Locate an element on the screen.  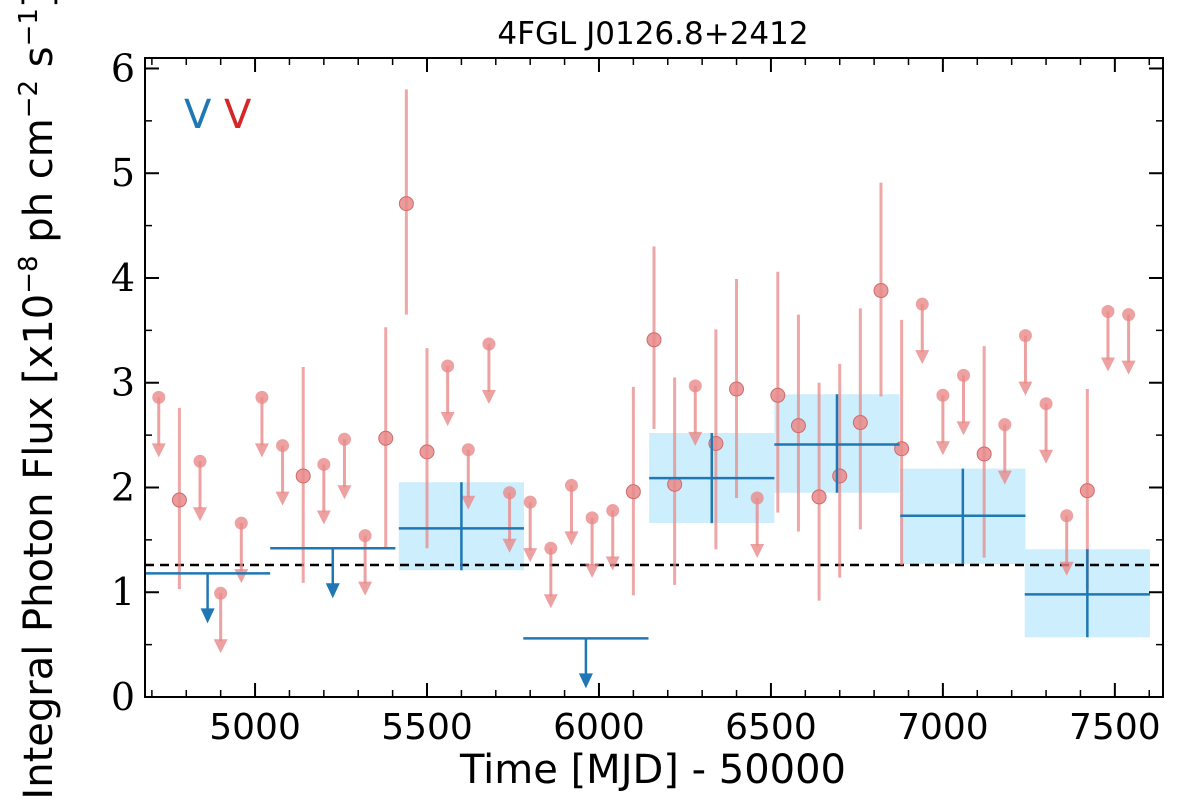
x-tick-label: 6500 is located at coordinates (771, 727).